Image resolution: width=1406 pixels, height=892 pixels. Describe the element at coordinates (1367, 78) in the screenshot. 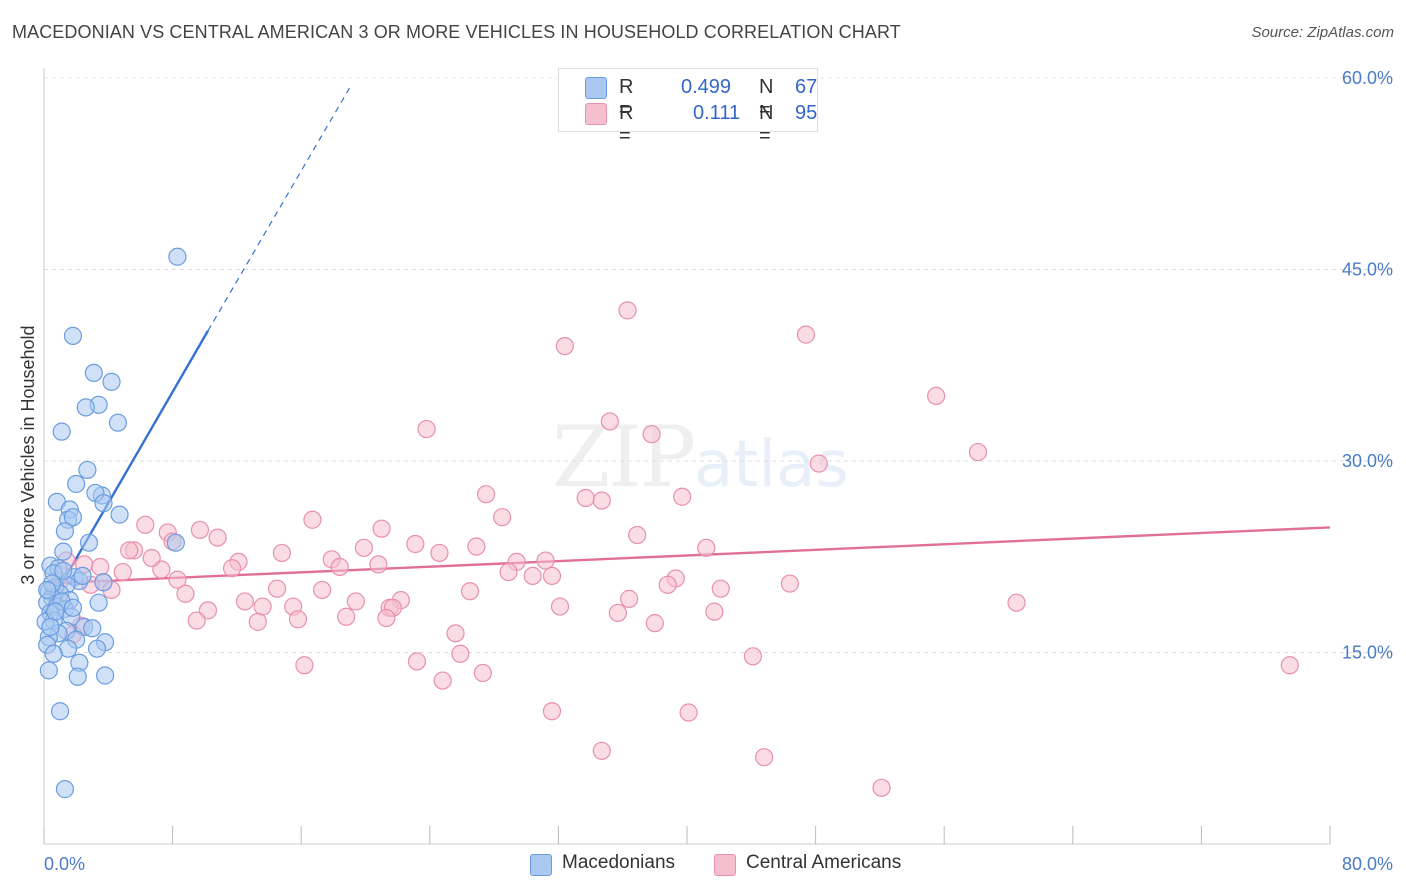

I see `y-tick-label: 60.0%` at that location.